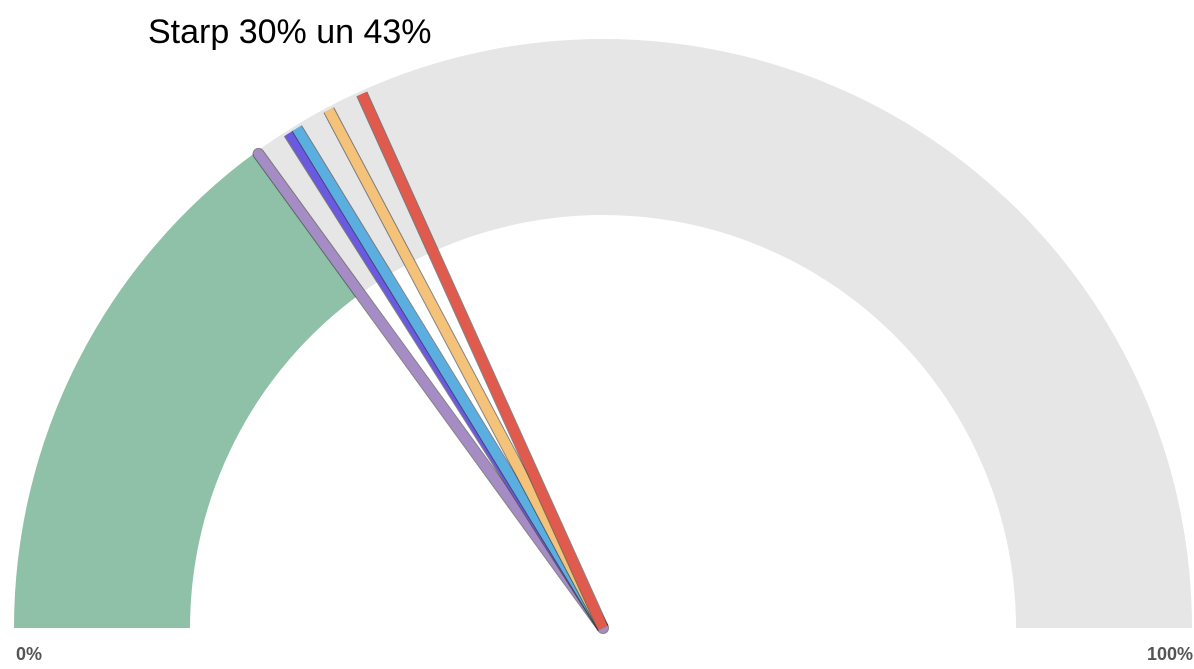 This screenshot has height=669, width=1194. What do you see at coordinates (290, 32) in the screenshot?
I see `chart-title: Starp 30% un 43%` at bounding box center [290, 32].